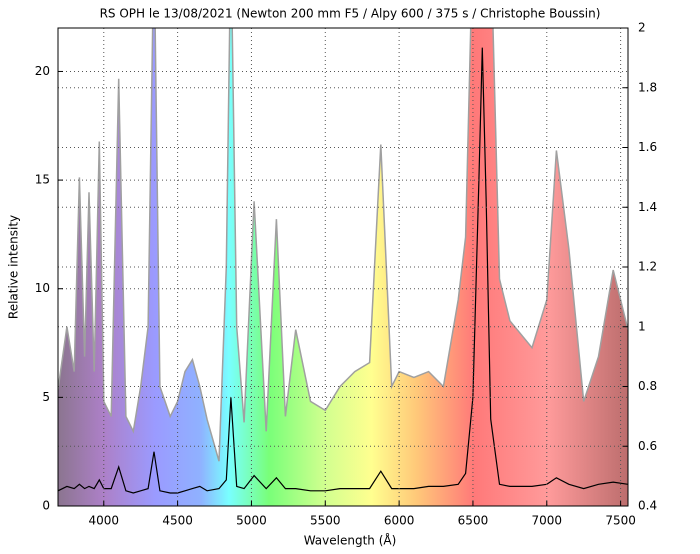 The image size is (700, 554). Describe the element at coordinates (642, 326) in the screenshot. I see `y2-tick-label: 1` at that location.